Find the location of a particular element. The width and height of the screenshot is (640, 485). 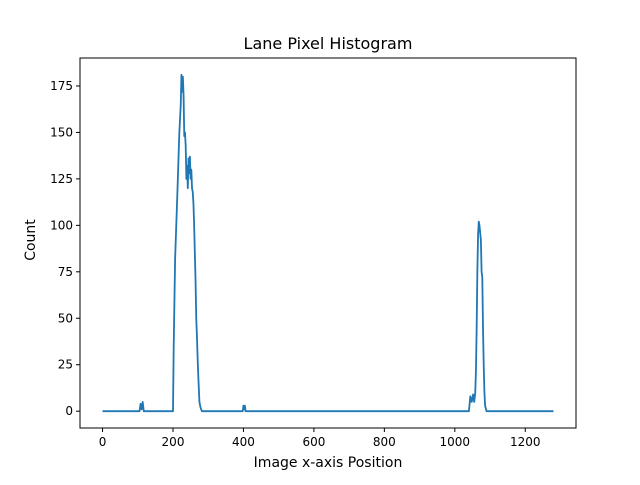

y-tick-label: 150 is located at coordinates (61, 132).